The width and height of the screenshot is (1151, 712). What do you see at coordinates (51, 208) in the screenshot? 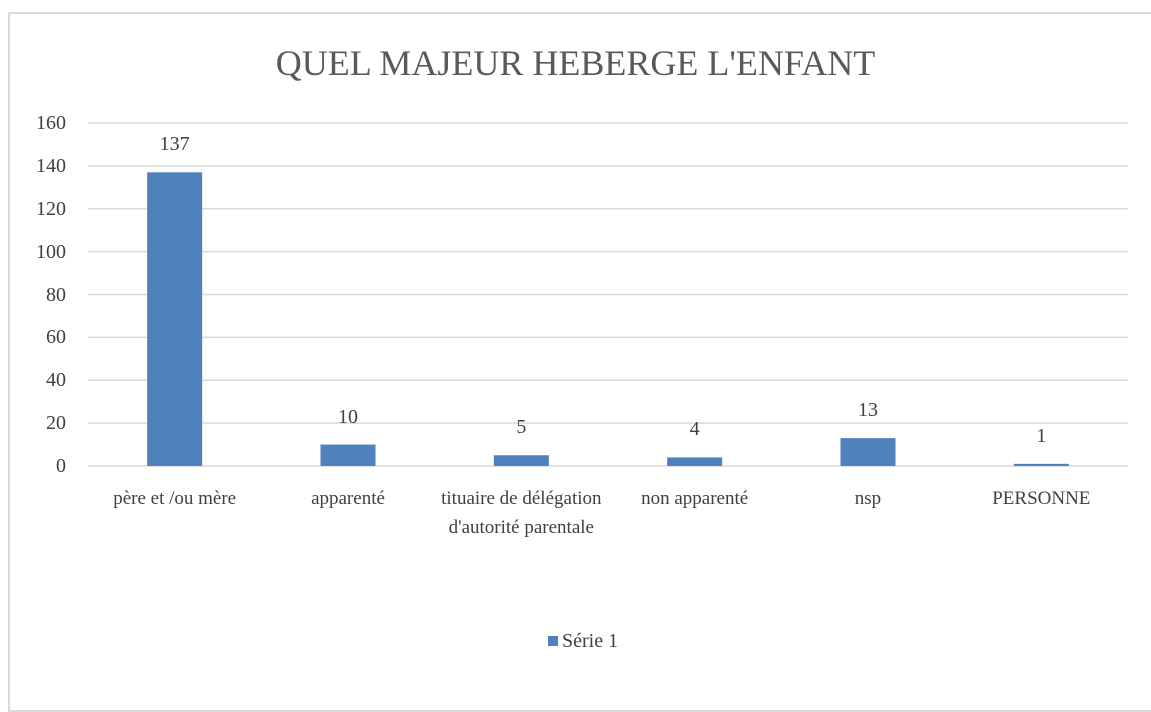
I see `y-tick-label: 120` at bounding box center [51, 208].